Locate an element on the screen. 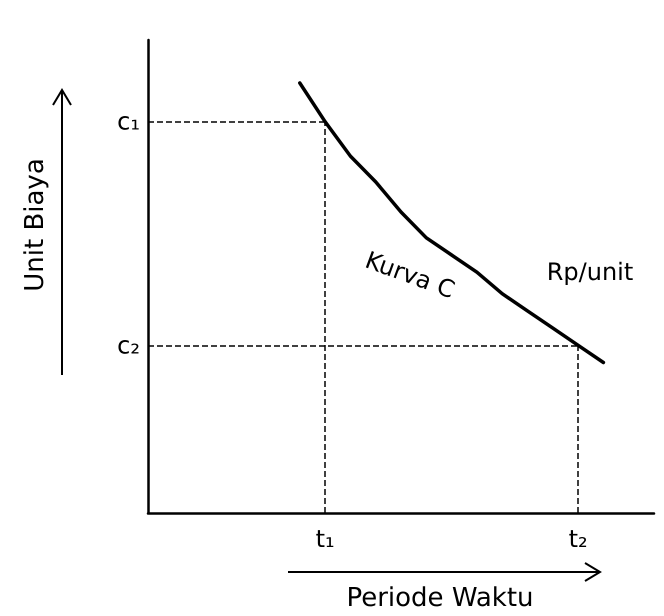 Image resolution: width=664 pixels, height=616 pixels. y-axis-title: Unit Biaya is located at coordinates (35, 225).